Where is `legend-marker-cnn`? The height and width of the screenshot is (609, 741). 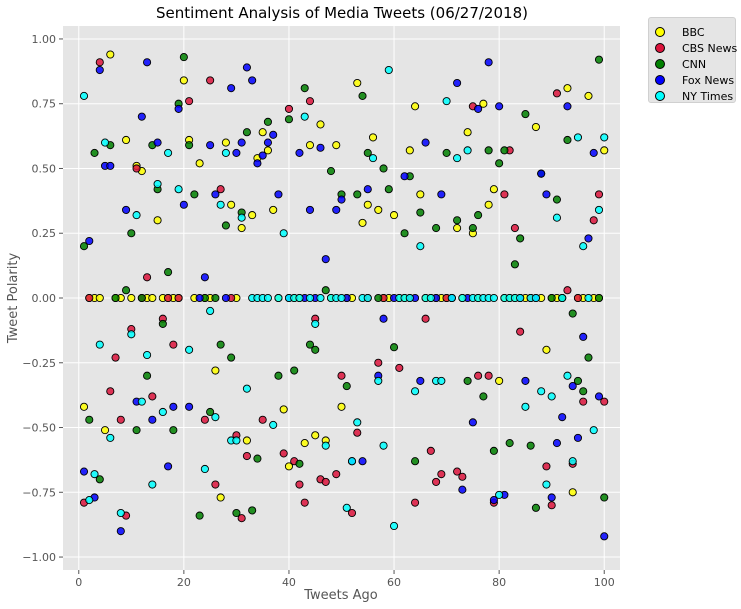 legend-marker-cnn is located at coordinates (660, 64).